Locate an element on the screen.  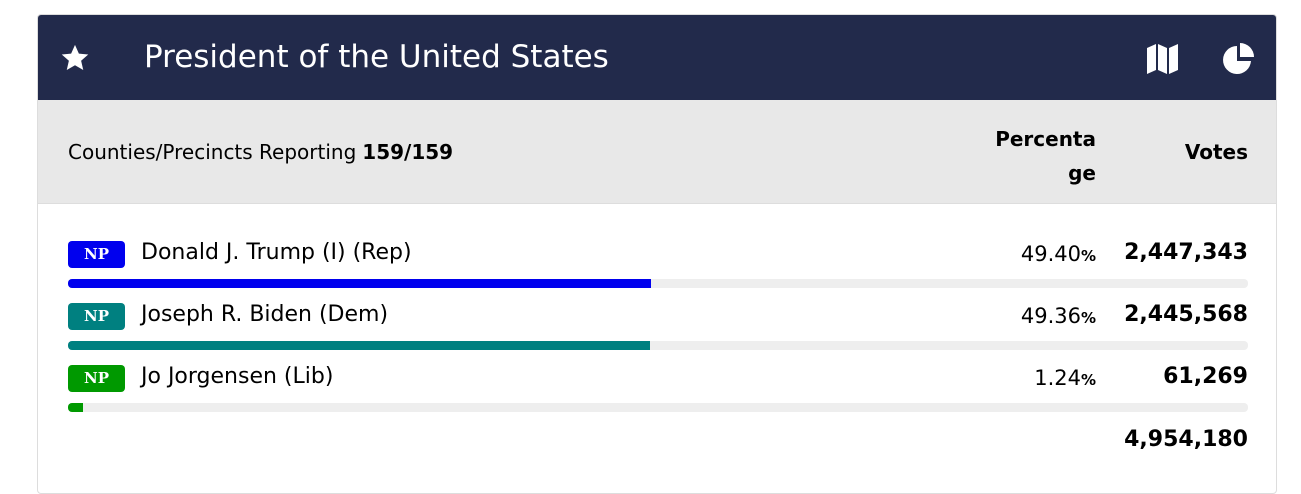
reporting-value: 159/159 is located at coordinates (408, 152).